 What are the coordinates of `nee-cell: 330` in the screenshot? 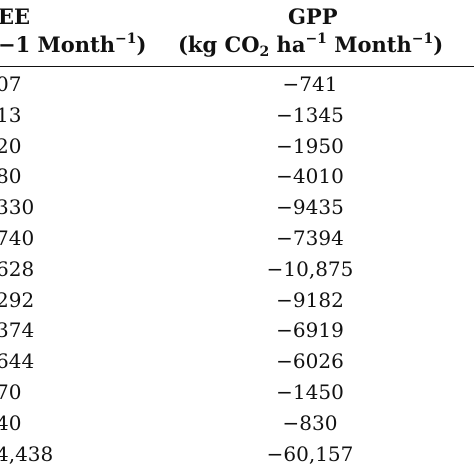 It's located at (17, 207).